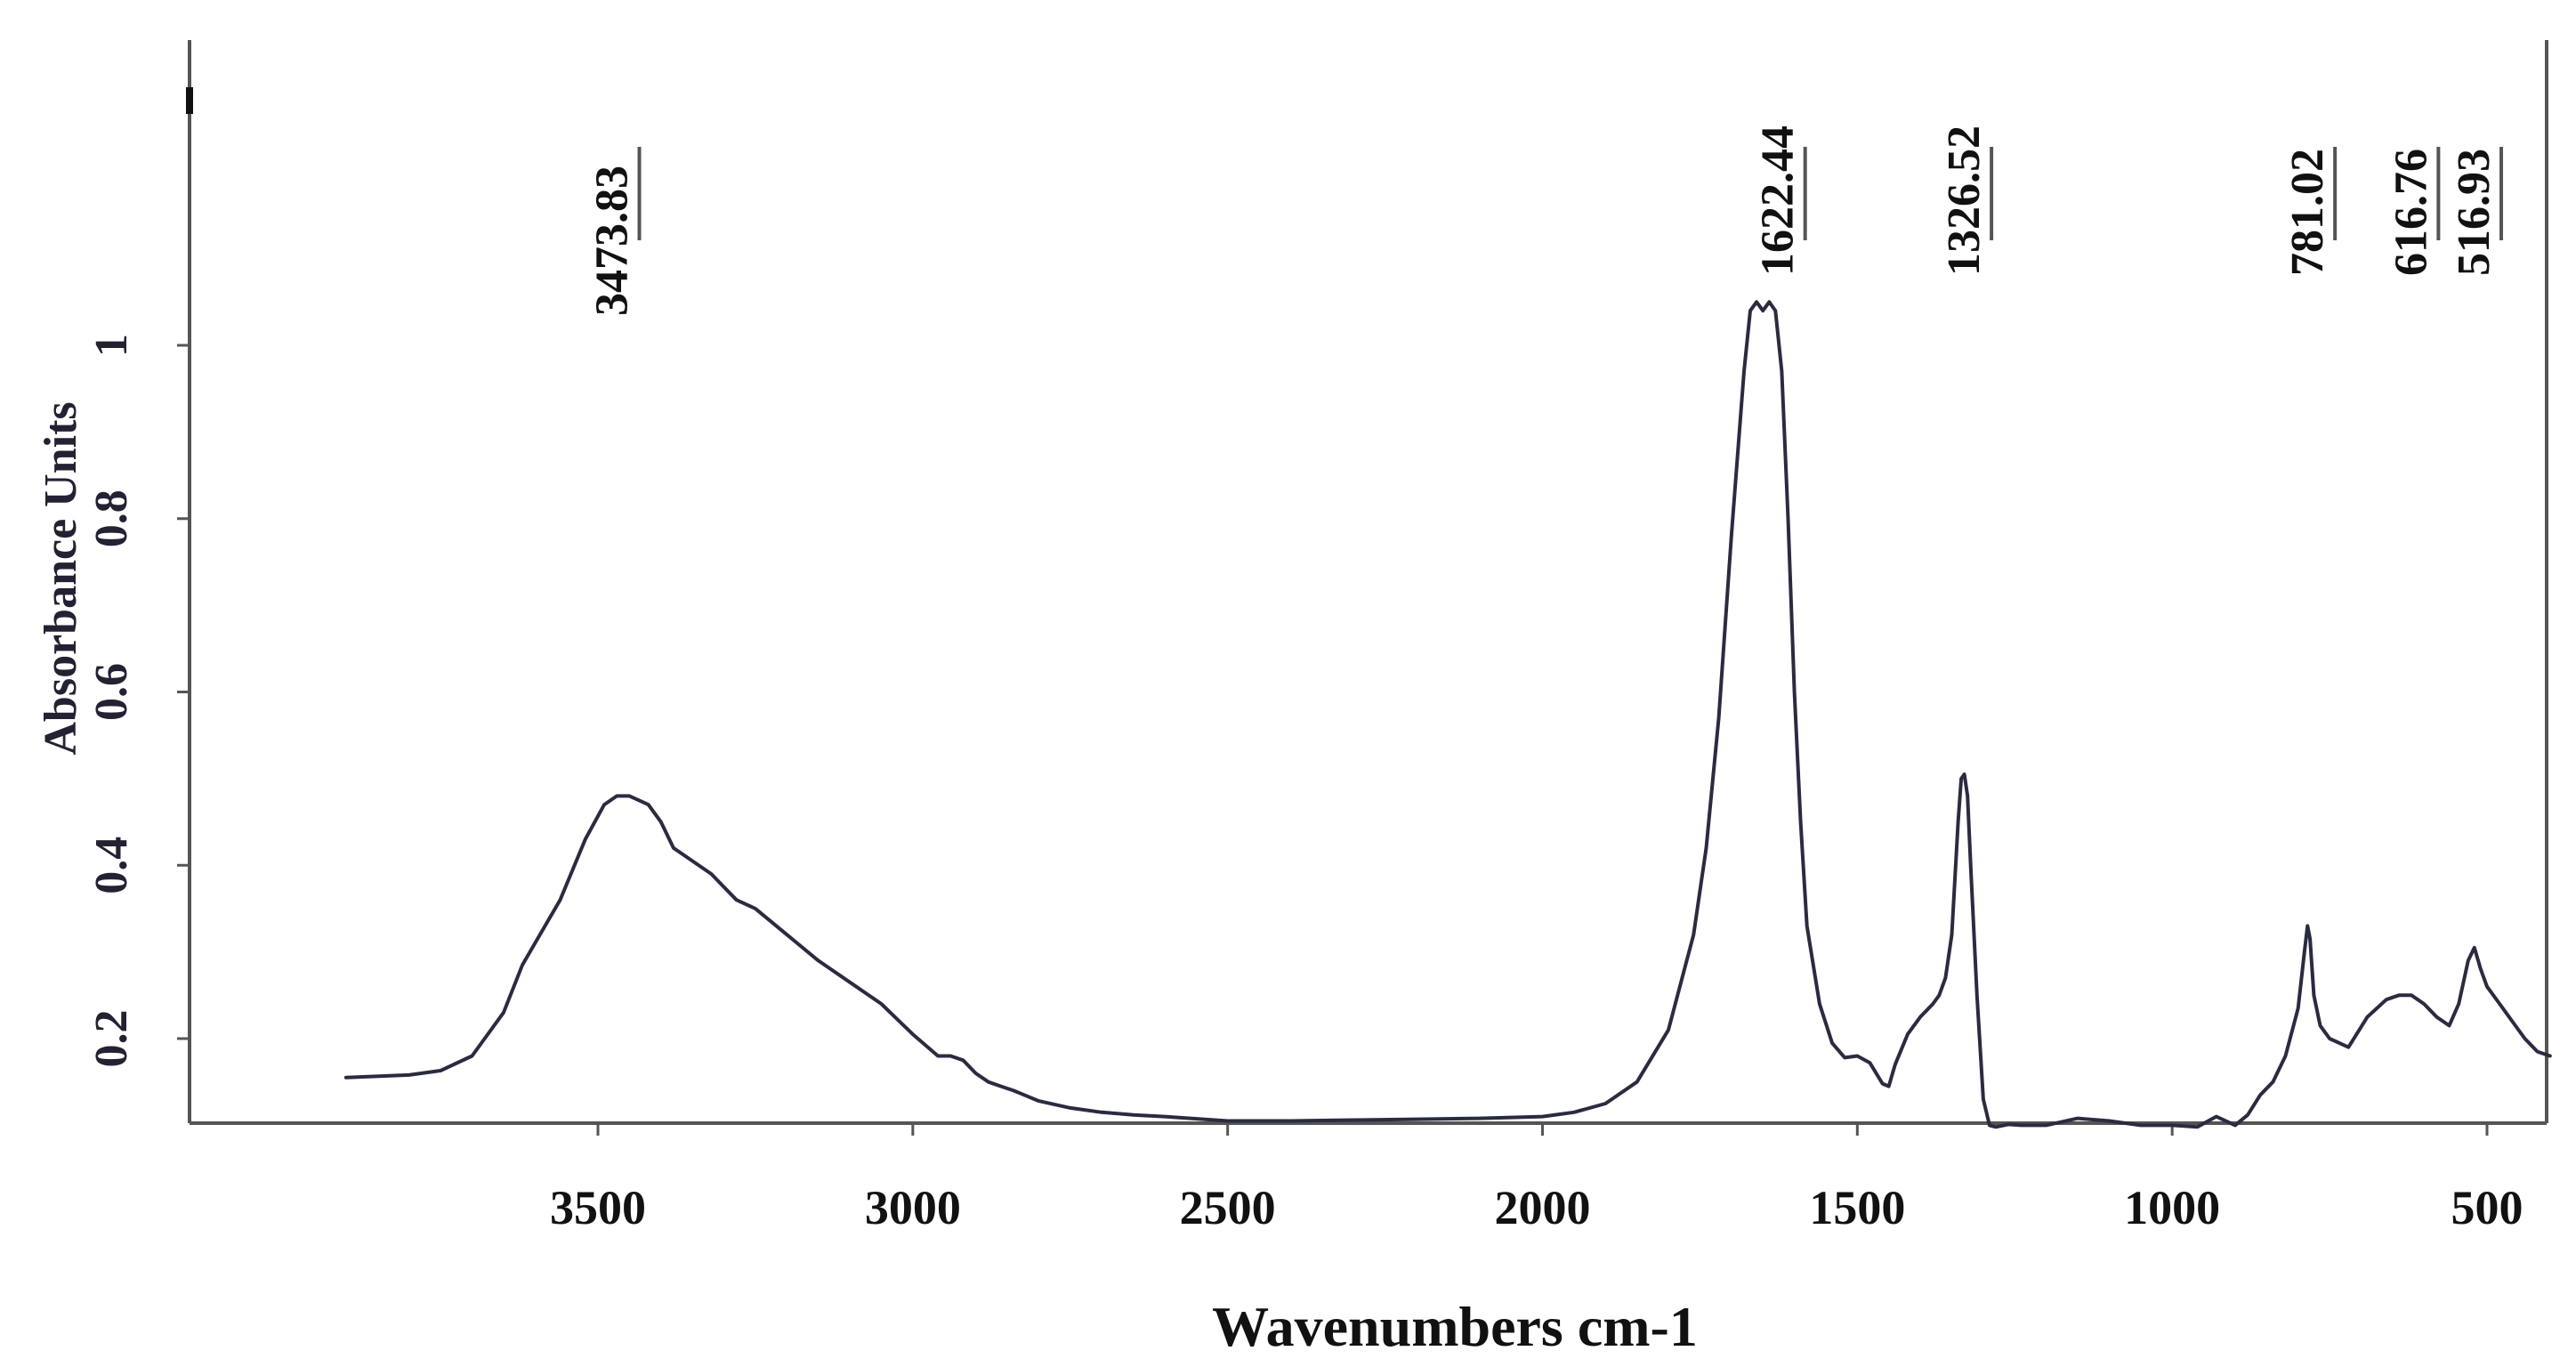 Image resolution: width=2576 pixels, height=1367 pixels. What do you see at coordinates (2487, 1207) in the screenshot?
I see `x-tick-label: 500` at bounding box center [2487, 1207].